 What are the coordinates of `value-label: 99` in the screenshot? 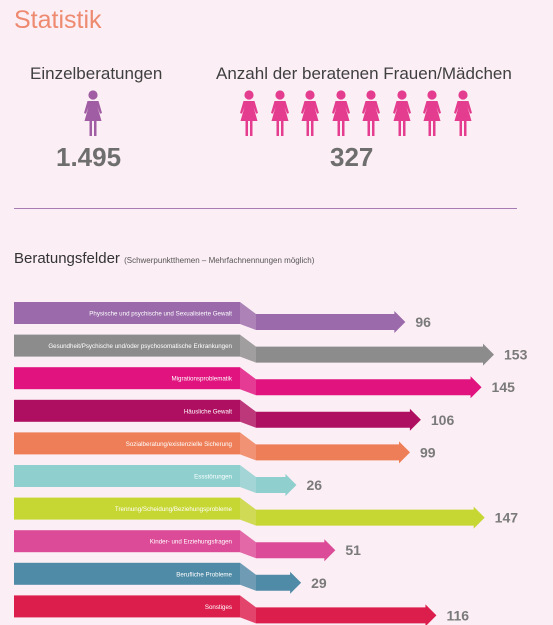 It's located at (428, 452).